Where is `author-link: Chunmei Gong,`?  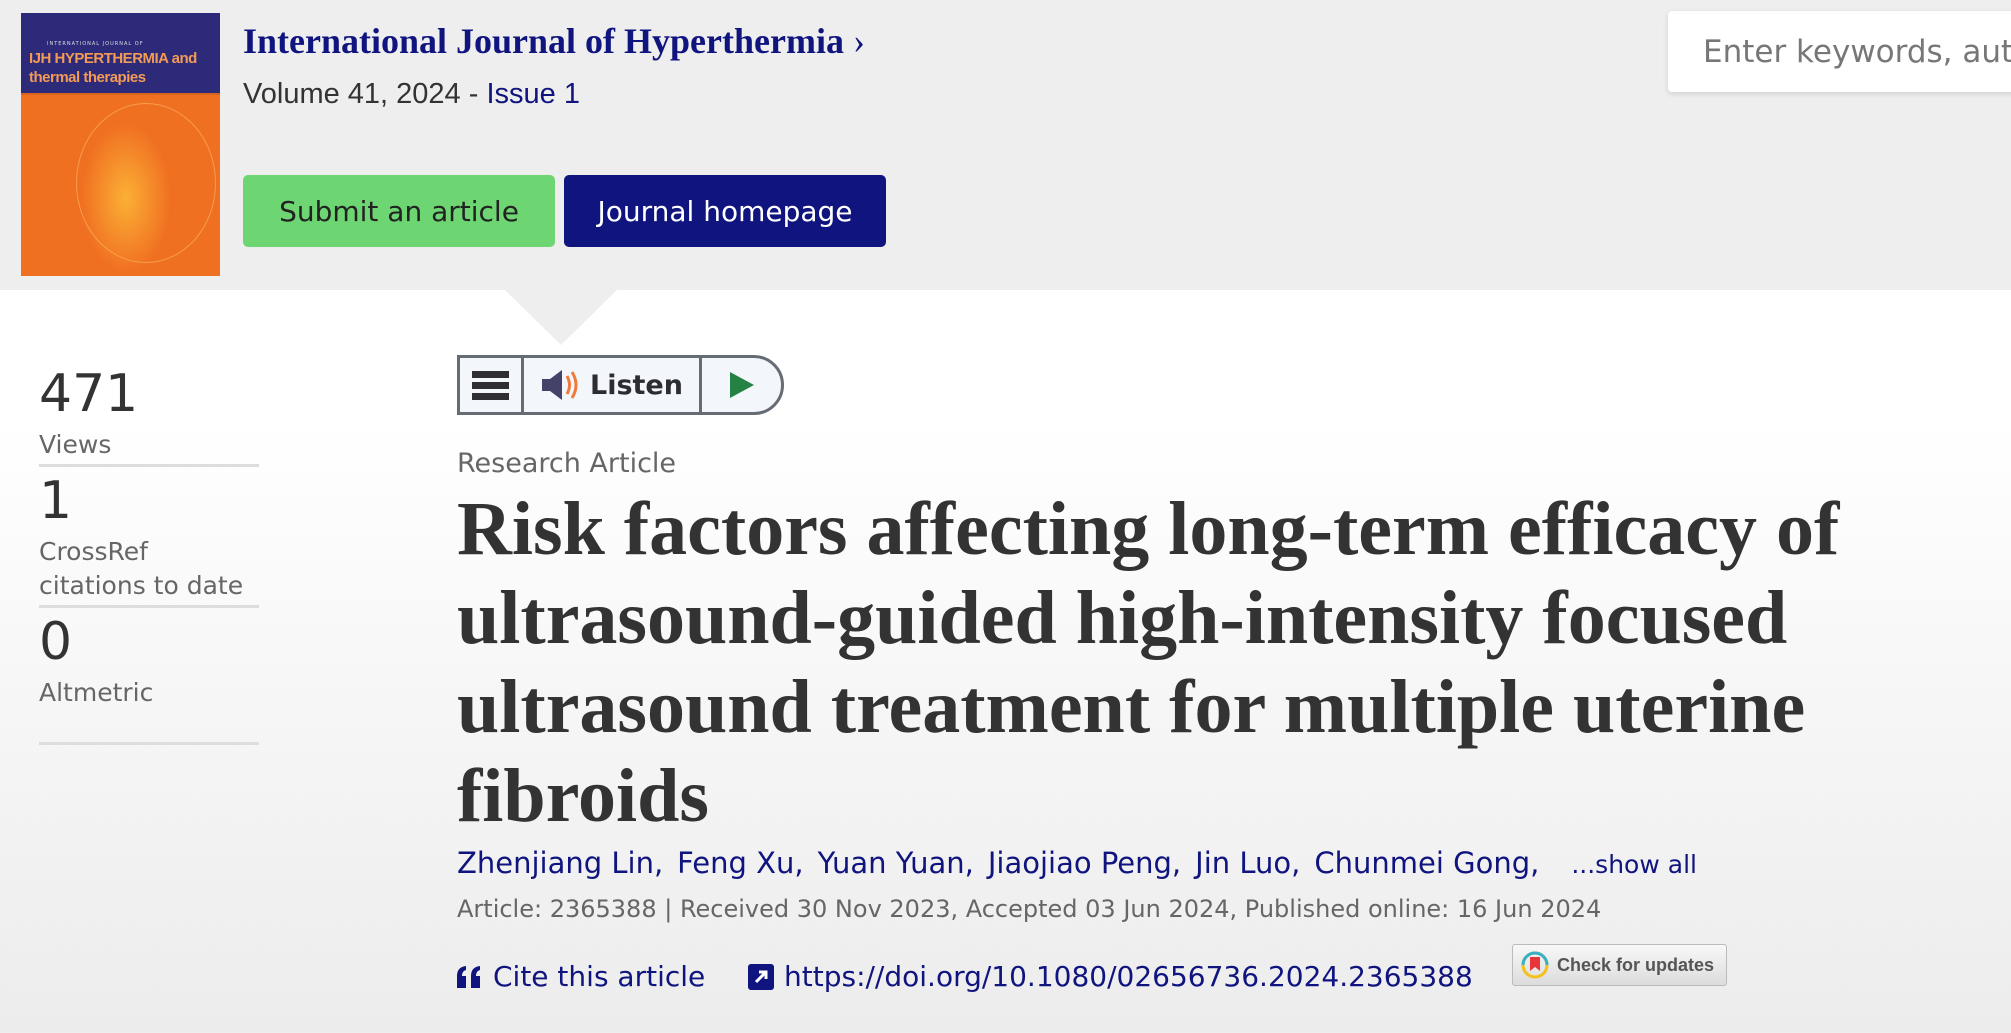
author-link: Chunmei Gong, is located at coordinates (1427, 863).